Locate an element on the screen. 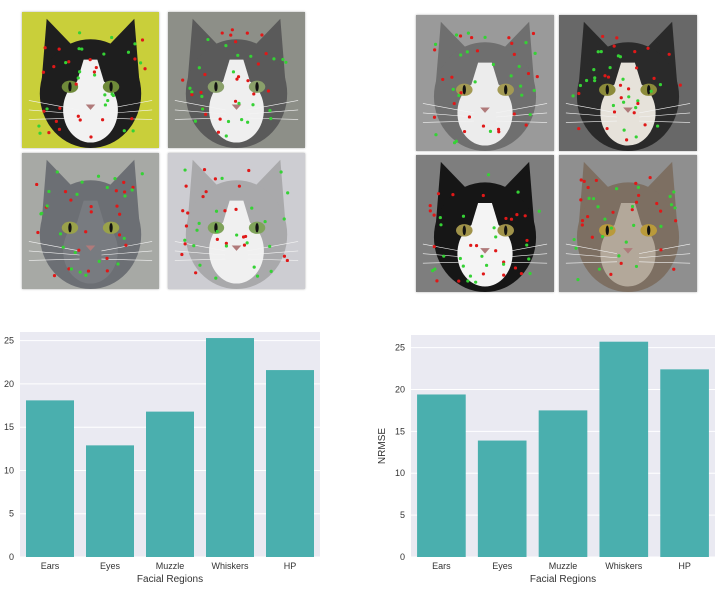 The image size is (720, 591). x-axis-title: Facial Regions is located at coordinates (170, 579).